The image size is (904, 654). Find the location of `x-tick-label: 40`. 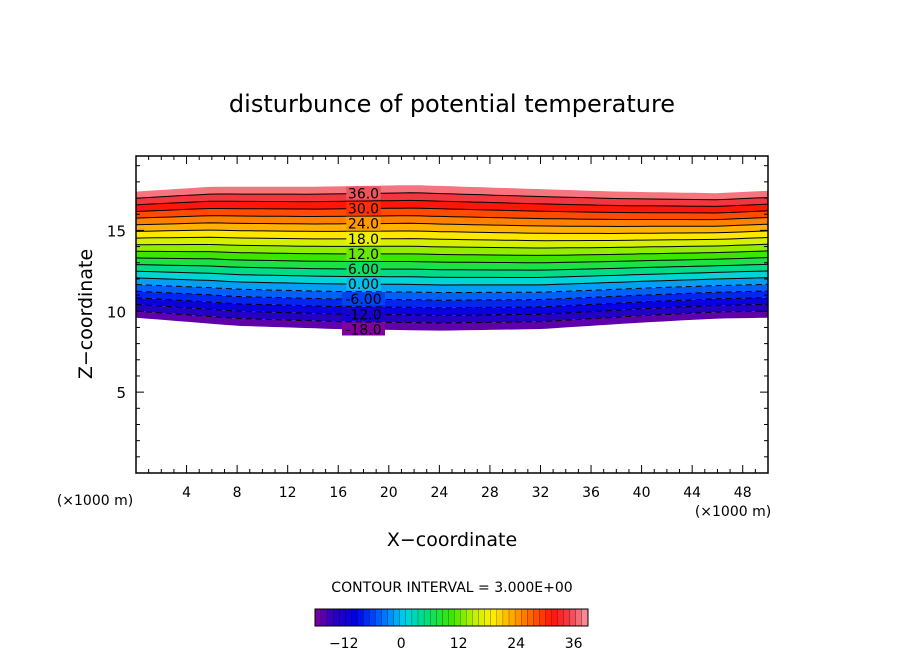

x-tick-label: 40 is located at coordinates (642, 493).